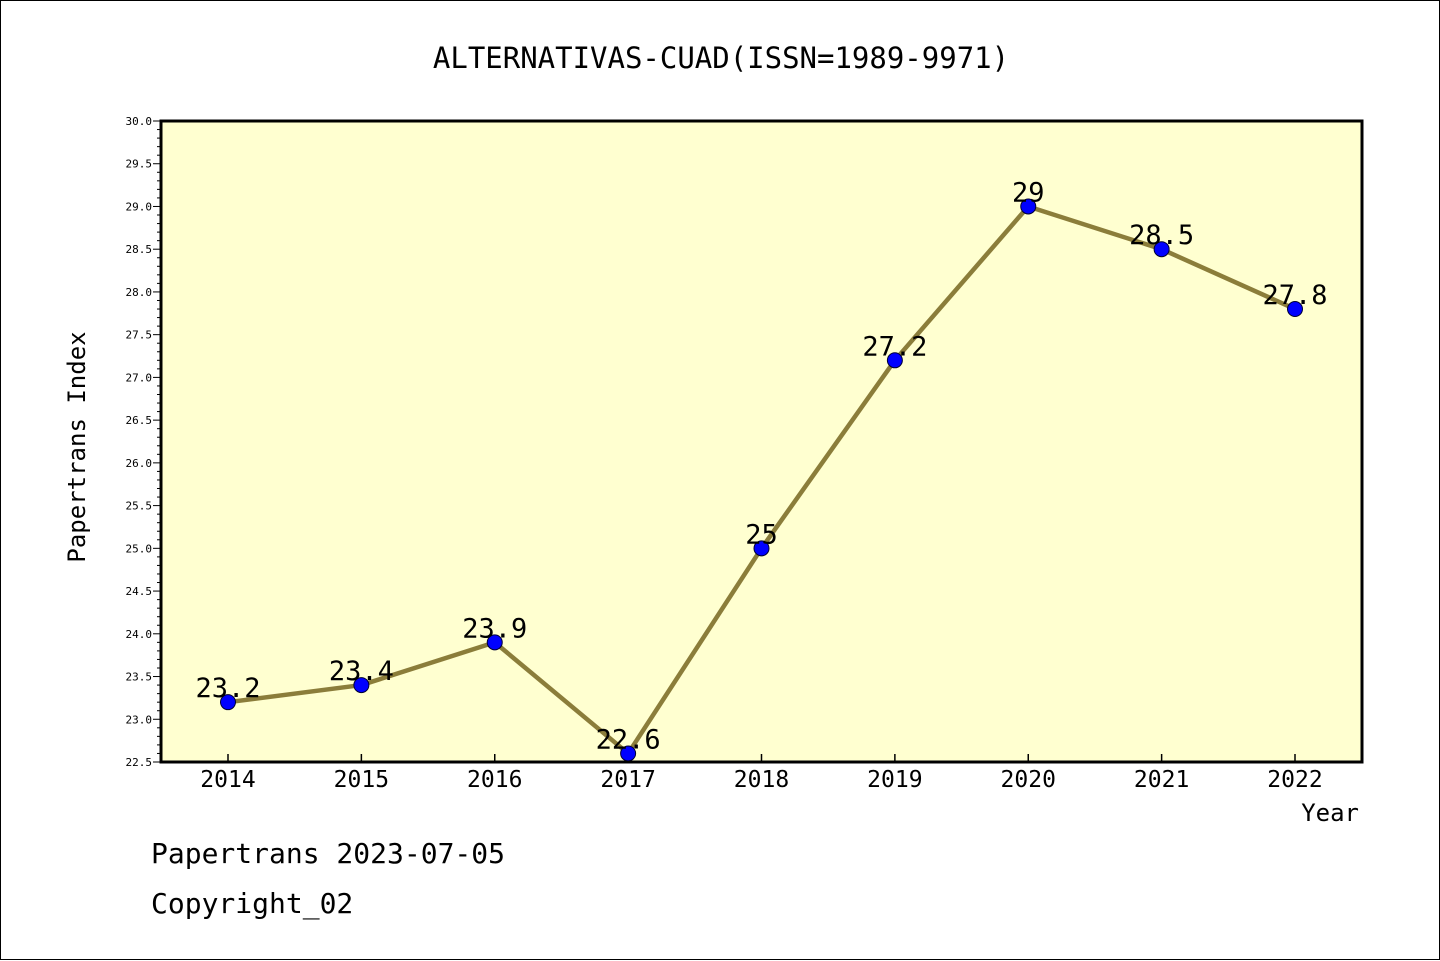 This screenshot has height=961, width=1440. What do you see at coordinates (761, 534) in the screenshot?
I see `data-label-4: 25` at bounding box center [761, 534].